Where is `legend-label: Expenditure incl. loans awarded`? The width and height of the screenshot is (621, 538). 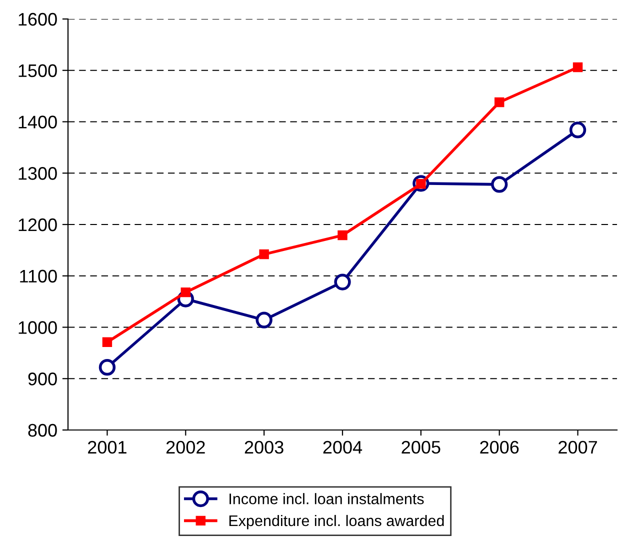
legend-label: Expenditure incl. loans awarded is located at coordinates (336, 522).